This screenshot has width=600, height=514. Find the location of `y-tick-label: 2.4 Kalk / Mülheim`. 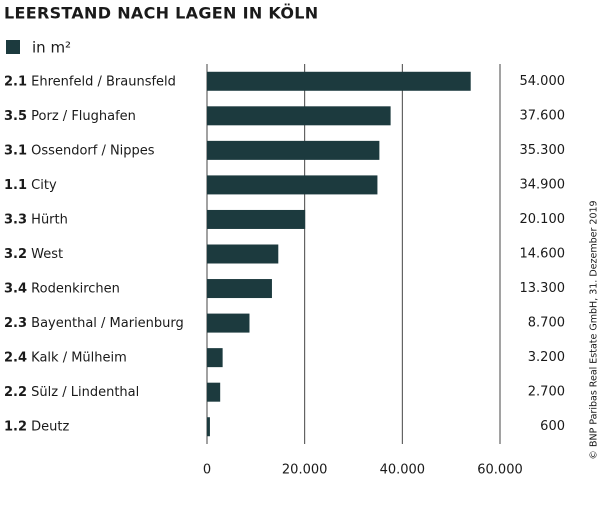

y-tick-label: 2.4 Kalk / Mülheim is located at coordinates (65, 357).